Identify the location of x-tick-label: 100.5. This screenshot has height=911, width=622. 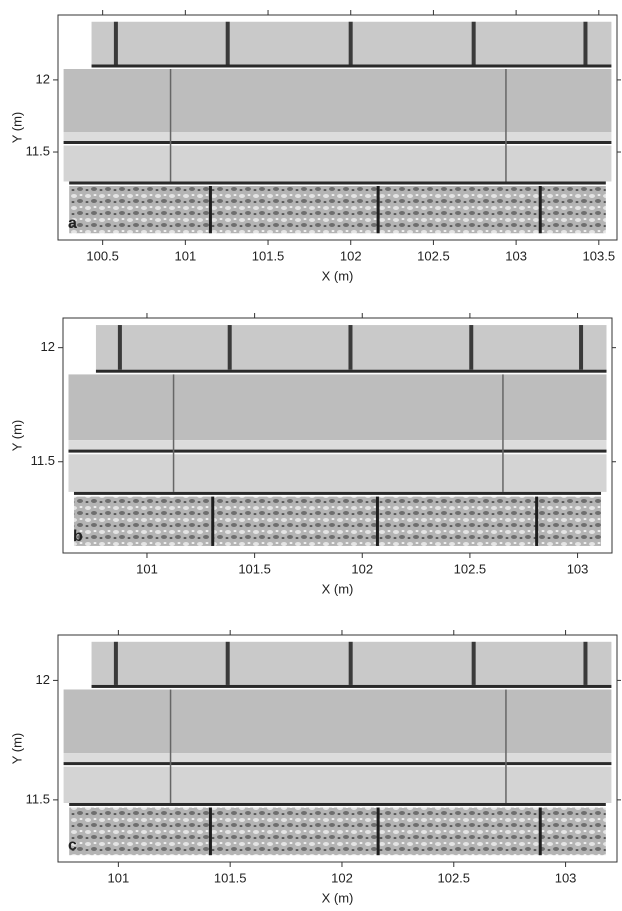
(102, 255).